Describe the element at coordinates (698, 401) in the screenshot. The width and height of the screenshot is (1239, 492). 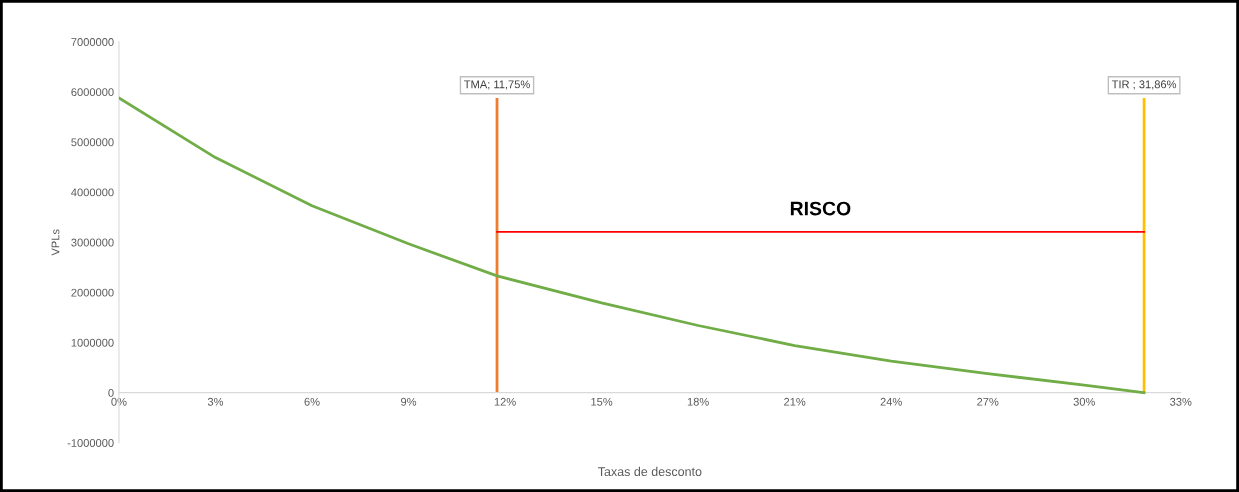
I see `x-tick-label: 18%` at that location.